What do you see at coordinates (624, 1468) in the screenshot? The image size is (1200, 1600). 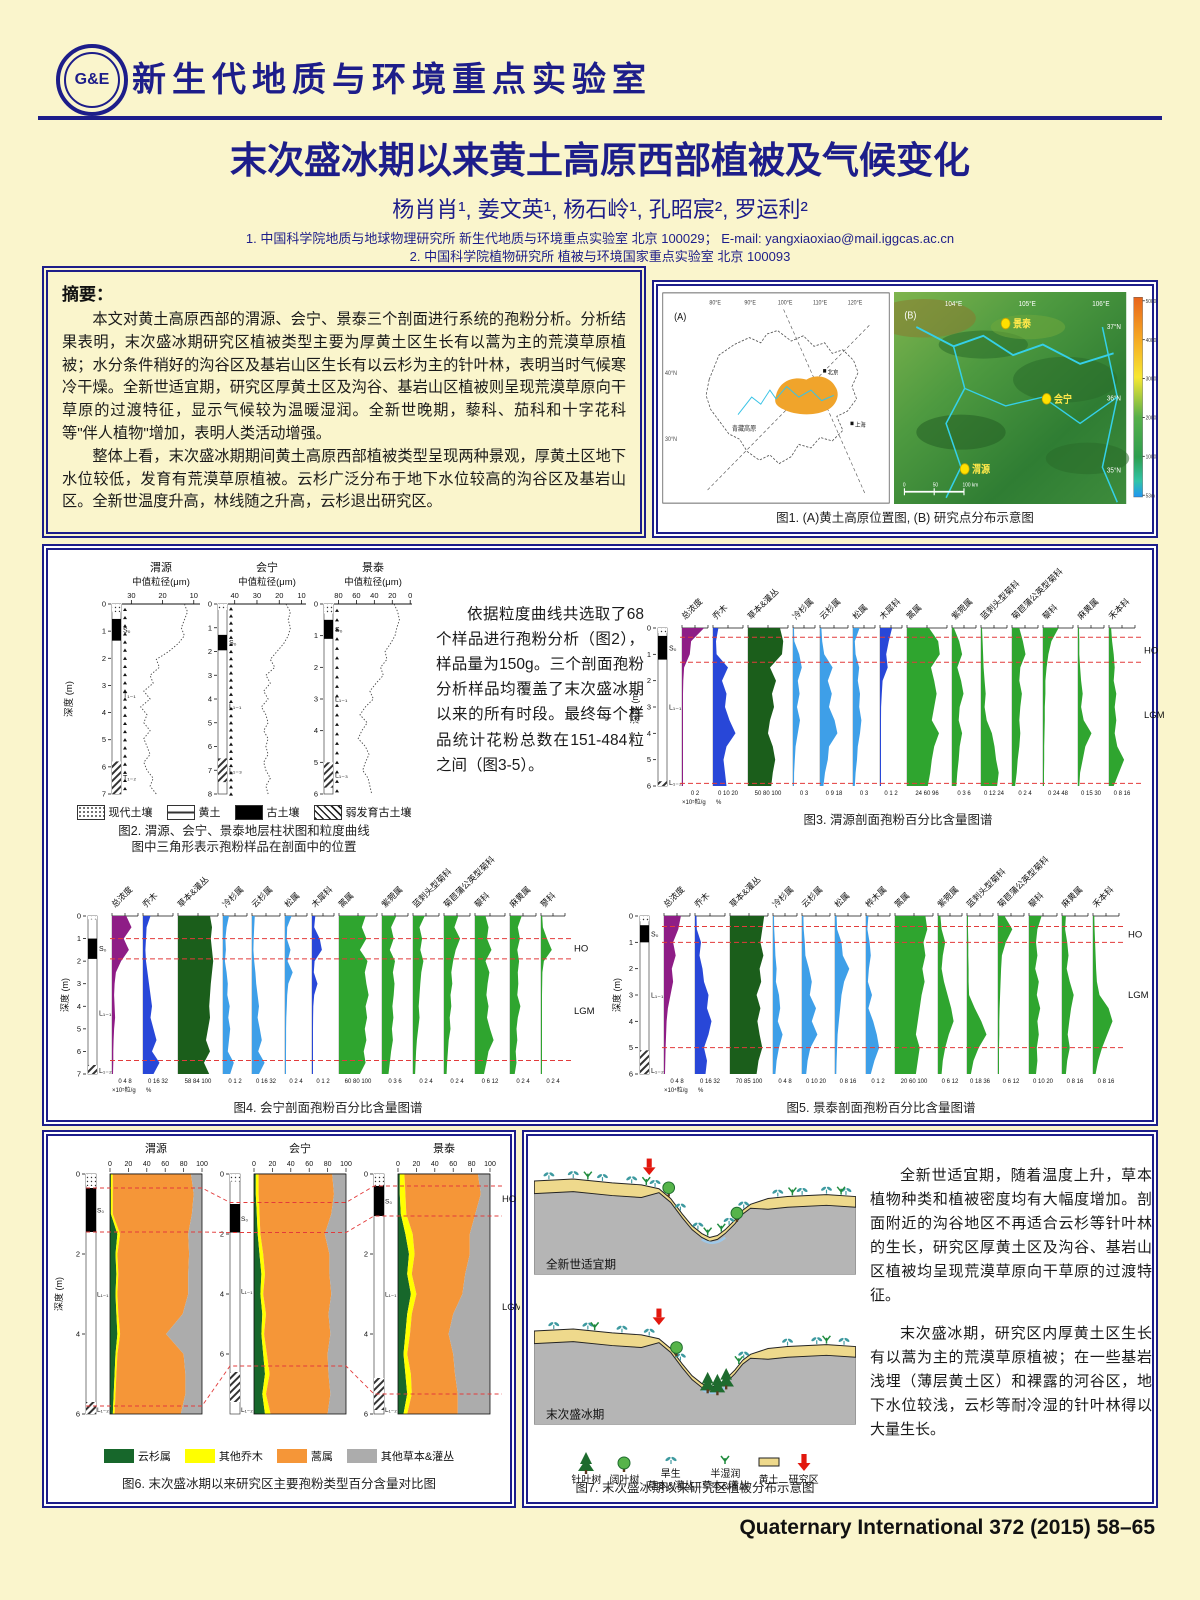 I see `figure7-legend-item-broadleaf: 阔叶树` at bounding box center [624, 1468].